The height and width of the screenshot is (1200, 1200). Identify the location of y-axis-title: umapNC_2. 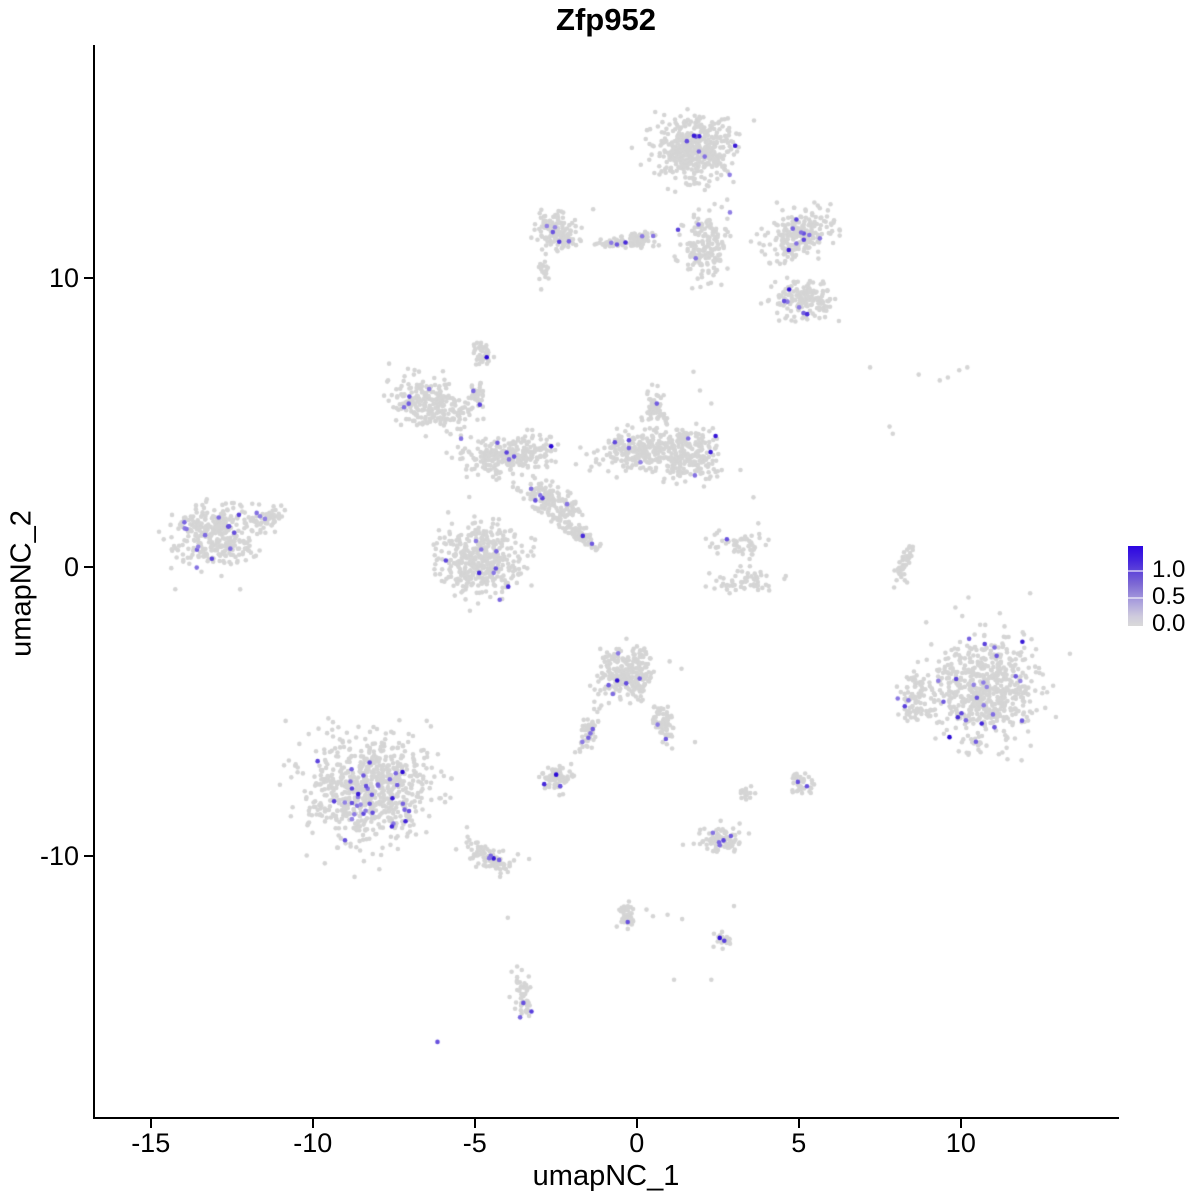
(21, 583).